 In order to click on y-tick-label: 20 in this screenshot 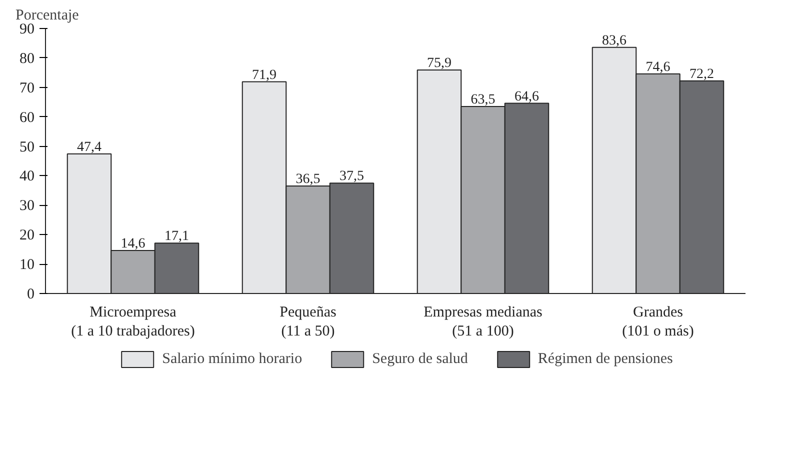, I will do `click(27, 236)`.